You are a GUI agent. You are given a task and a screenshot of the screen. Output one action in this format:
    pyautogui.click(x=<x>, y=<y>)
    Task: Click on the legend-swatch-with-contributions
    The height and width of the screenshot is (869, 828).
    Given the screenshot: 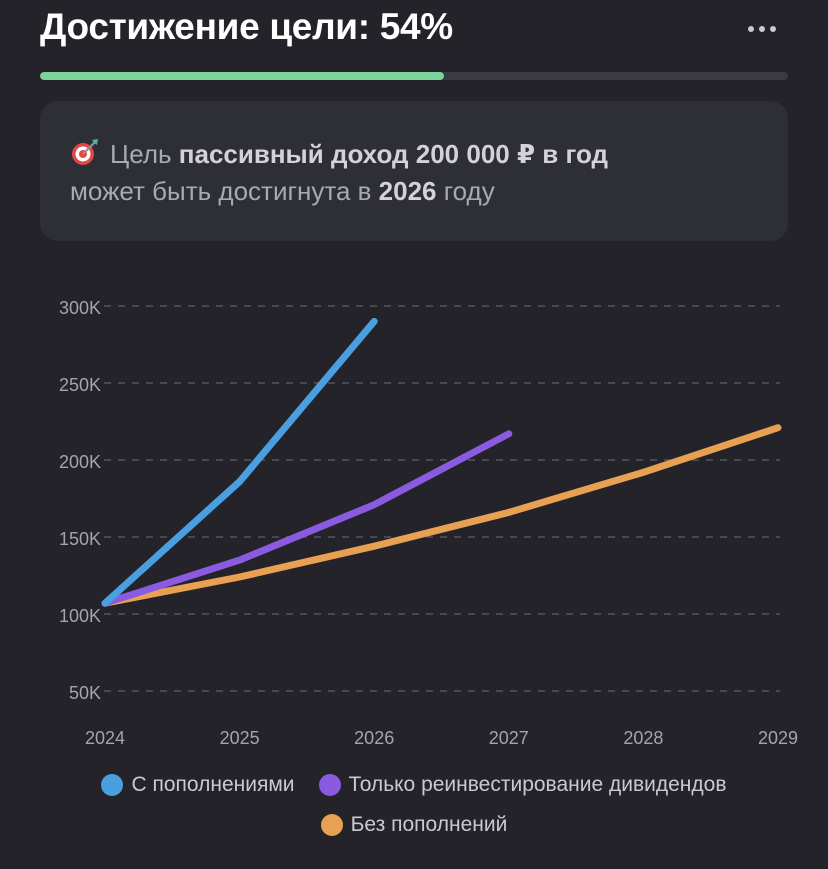 What is the action you would take?
    pyautogui.click(x=112, y=785)
    